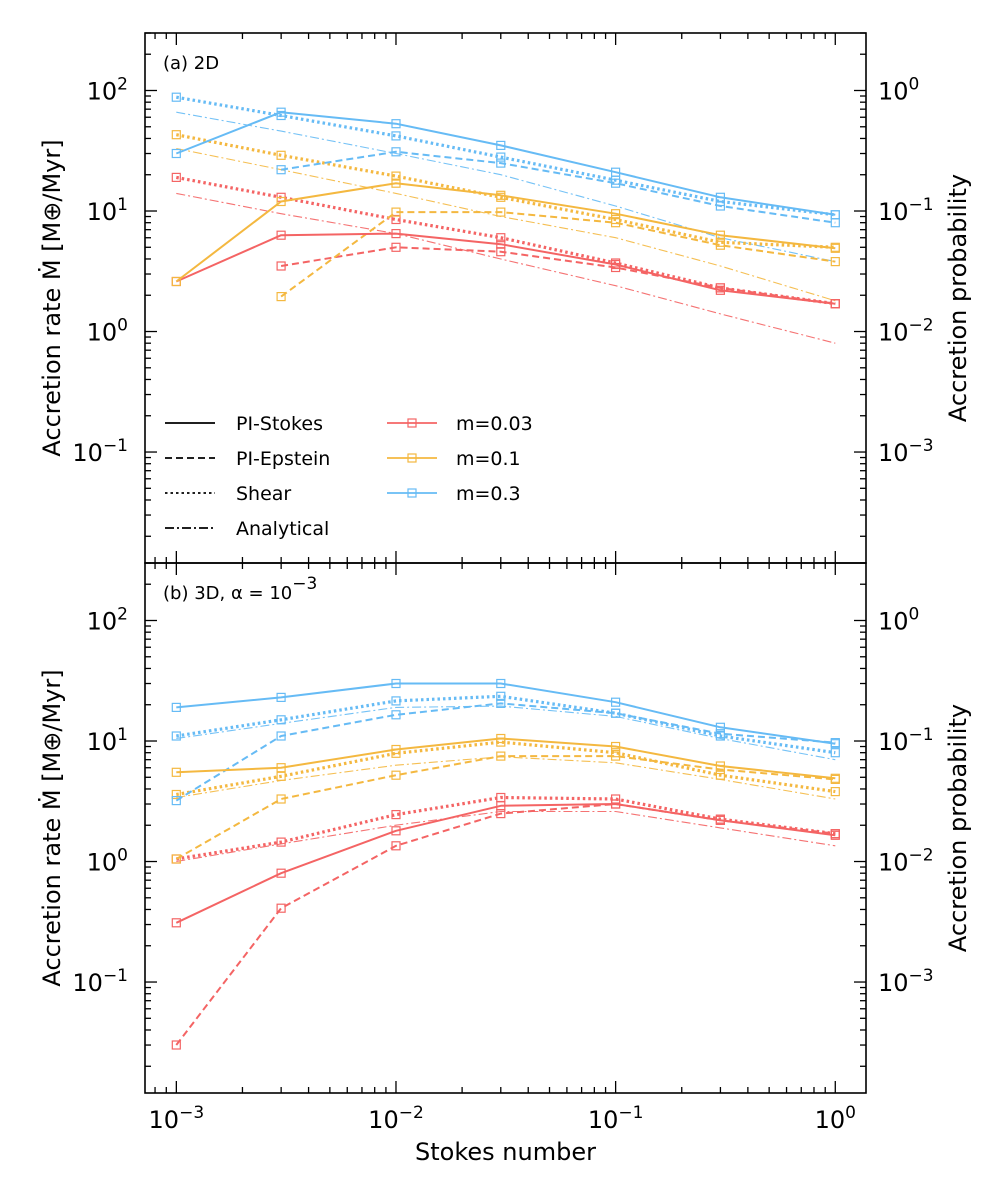 This screenshot has width=1000, height=1200. What do you see at coordinates (263, 494) in the screenshot?
I see `legend-label-dotted: Shear` at bounding box center [263, 494].